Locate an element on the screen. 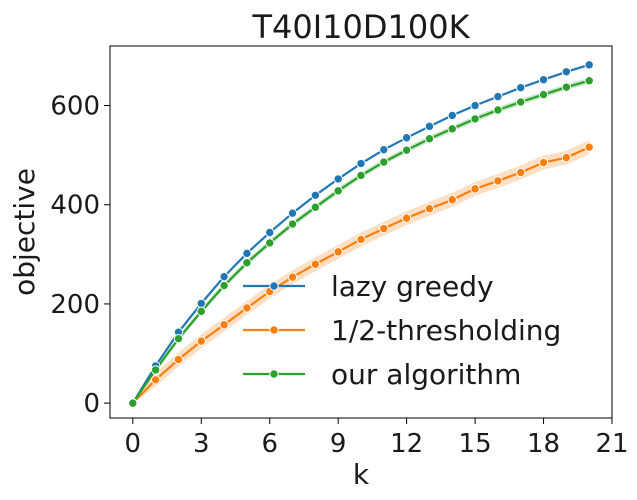  y-tick-label: 400 is located at coordinates (75, 206).